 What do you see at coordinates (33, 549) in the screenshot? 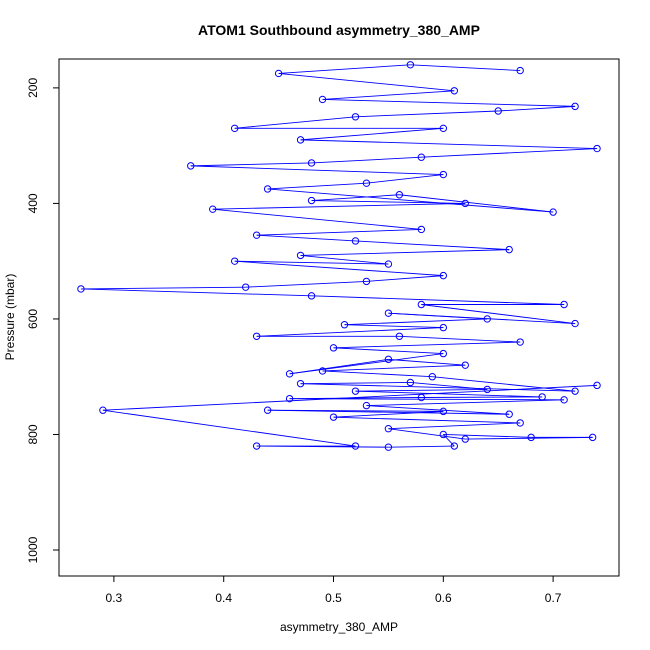
I see `y-tick-label: 1000` at bounding box center [33, 549].